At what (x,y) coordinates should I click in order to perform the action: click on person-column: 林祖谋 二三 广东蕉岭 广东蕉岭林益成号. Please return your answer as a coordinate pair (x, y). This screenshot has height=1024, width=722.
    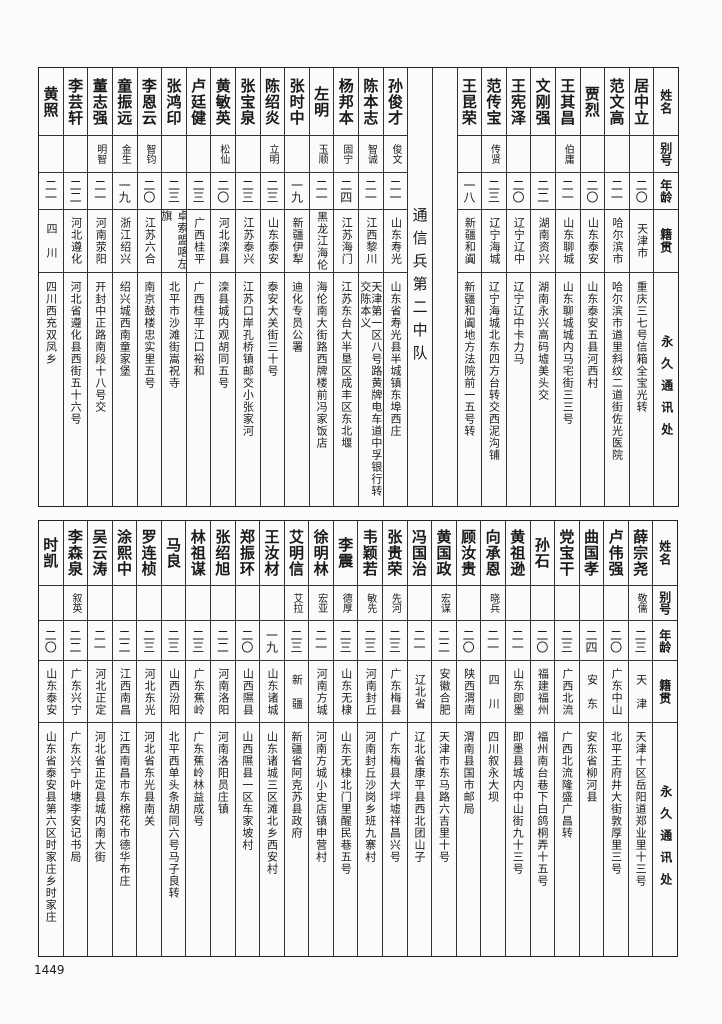
    Looking at the image, I should click on (198, 738).